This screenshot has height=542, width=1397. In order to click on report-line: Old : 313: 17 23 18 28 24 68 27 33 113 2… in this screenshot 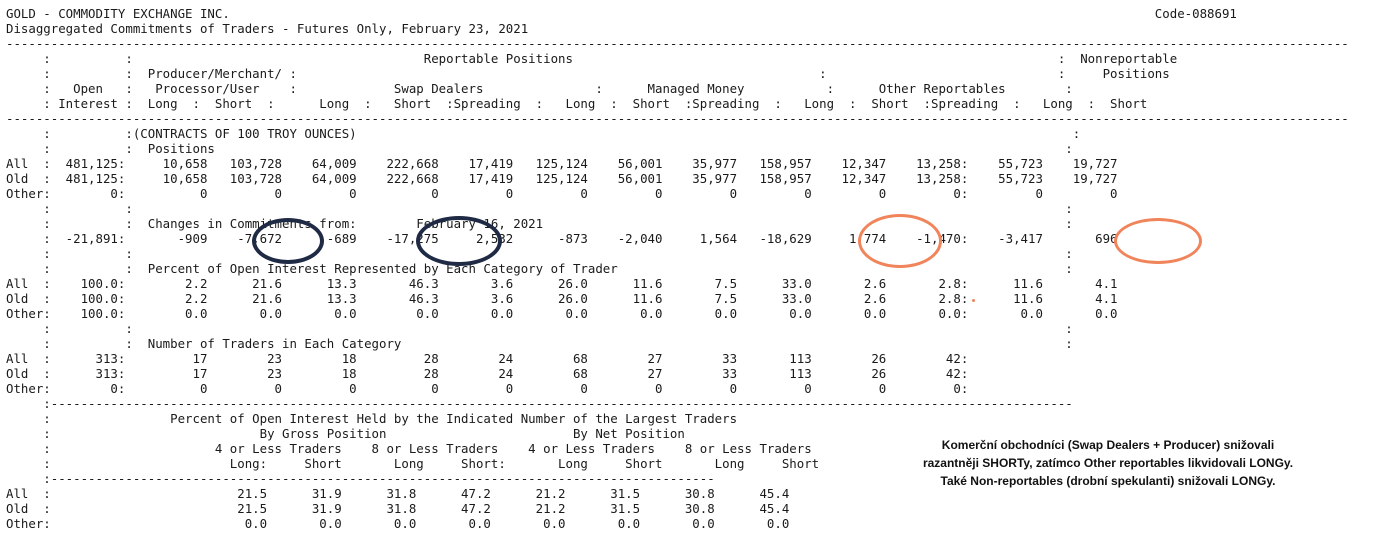, I will do `click(487, 373)`.